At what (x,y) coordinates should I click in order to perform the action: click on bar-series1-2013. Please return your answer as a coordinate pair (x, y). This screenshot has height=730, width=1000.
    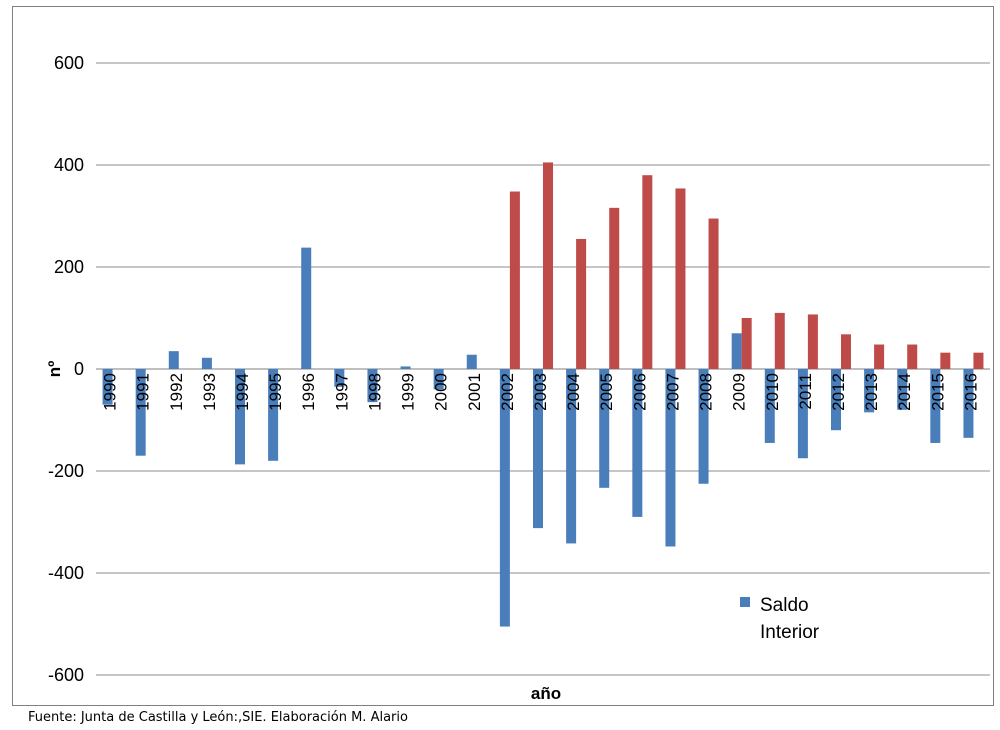
    Looking at the image, I should click on (869, 391).